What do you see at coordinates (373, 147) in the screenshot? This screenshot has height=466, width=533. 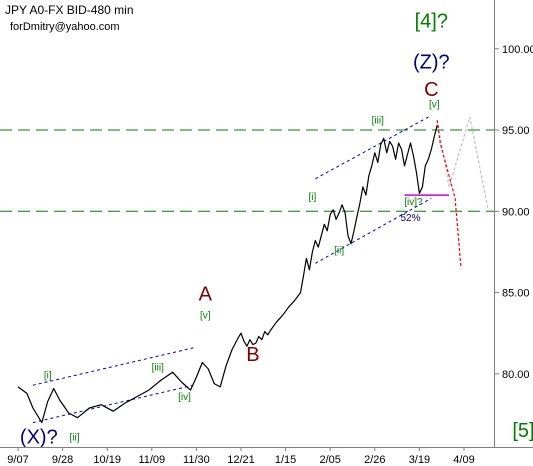 I see `channel-1-upper` at bounding box center [373, 147].